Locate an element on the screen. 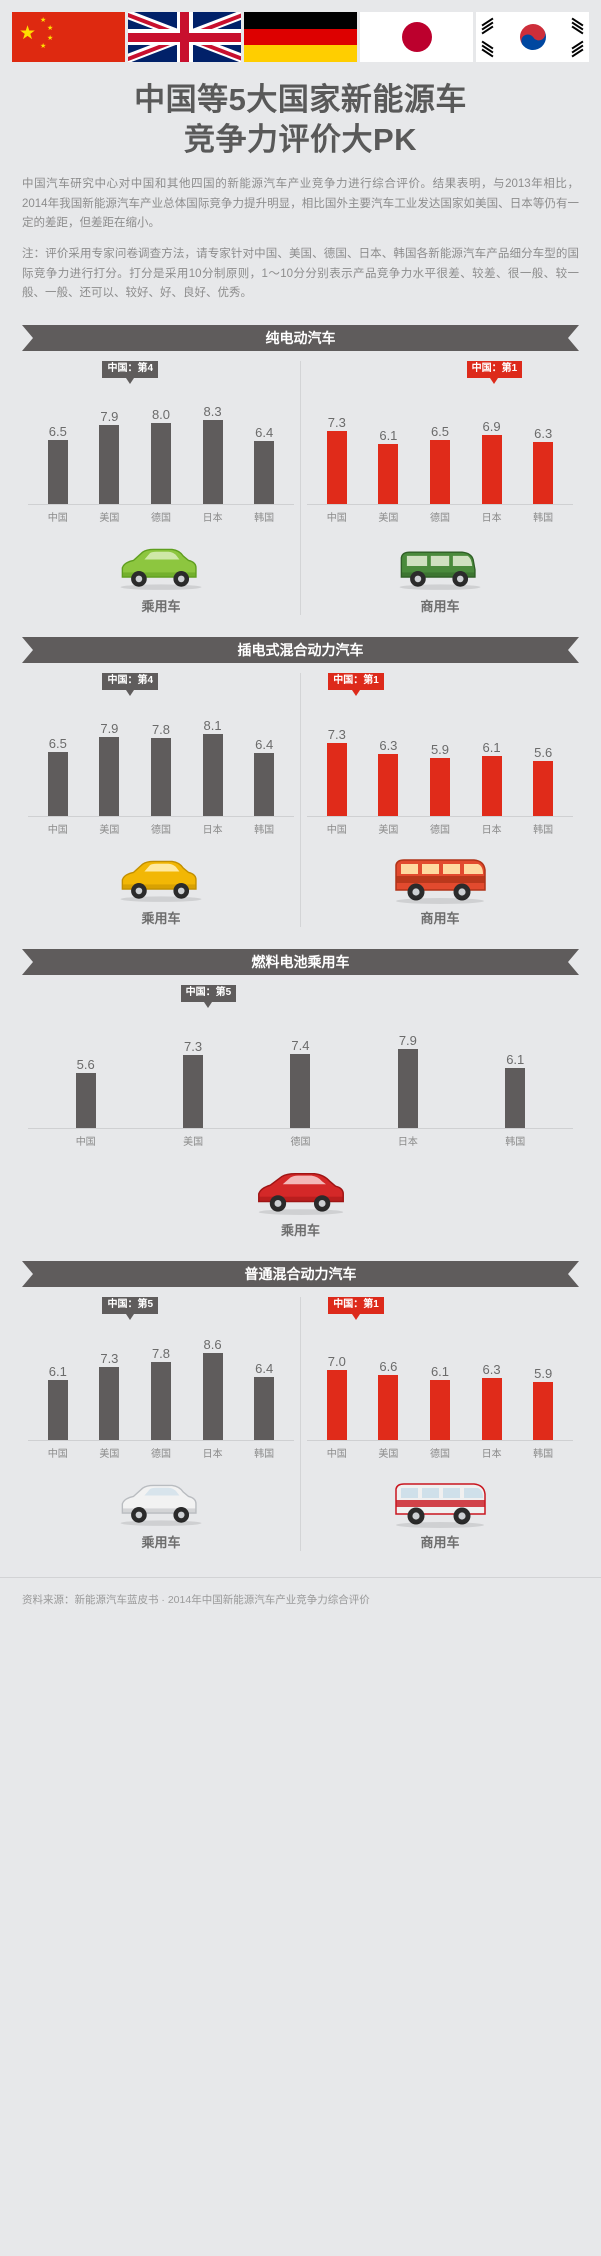 Image resolution: width=601 pixels, height=2256 pixels. bar-value-label: 6.9 is located at coordinates (491, 427).